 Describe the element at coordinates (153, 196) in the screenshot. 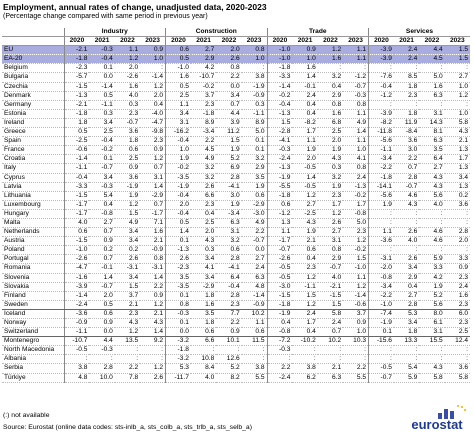

I see `cell: -2.9` at that location.